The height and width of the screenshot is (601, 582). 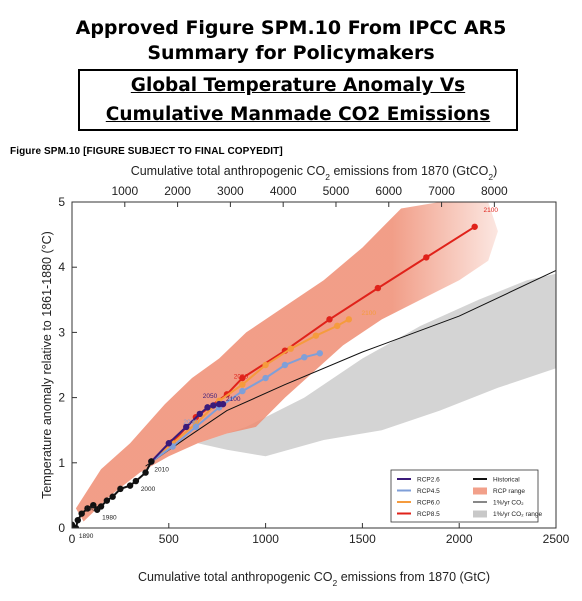 What do you see at coordinates (61, 332) in the screenshot?
I see `y-tick-label-3: 3` at bounding box center [61, 332].